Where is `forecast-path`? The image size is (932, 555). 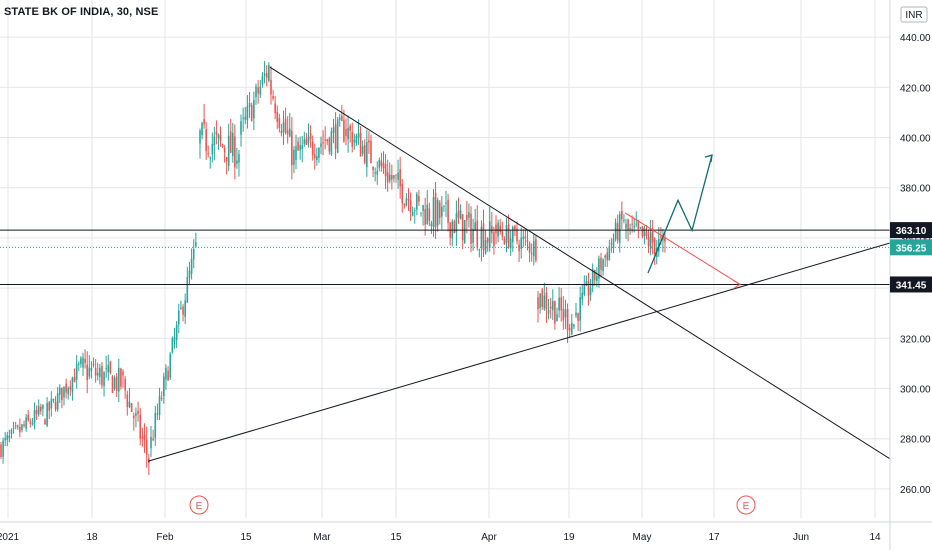 forecast-path is located at coordinates (680, 214).